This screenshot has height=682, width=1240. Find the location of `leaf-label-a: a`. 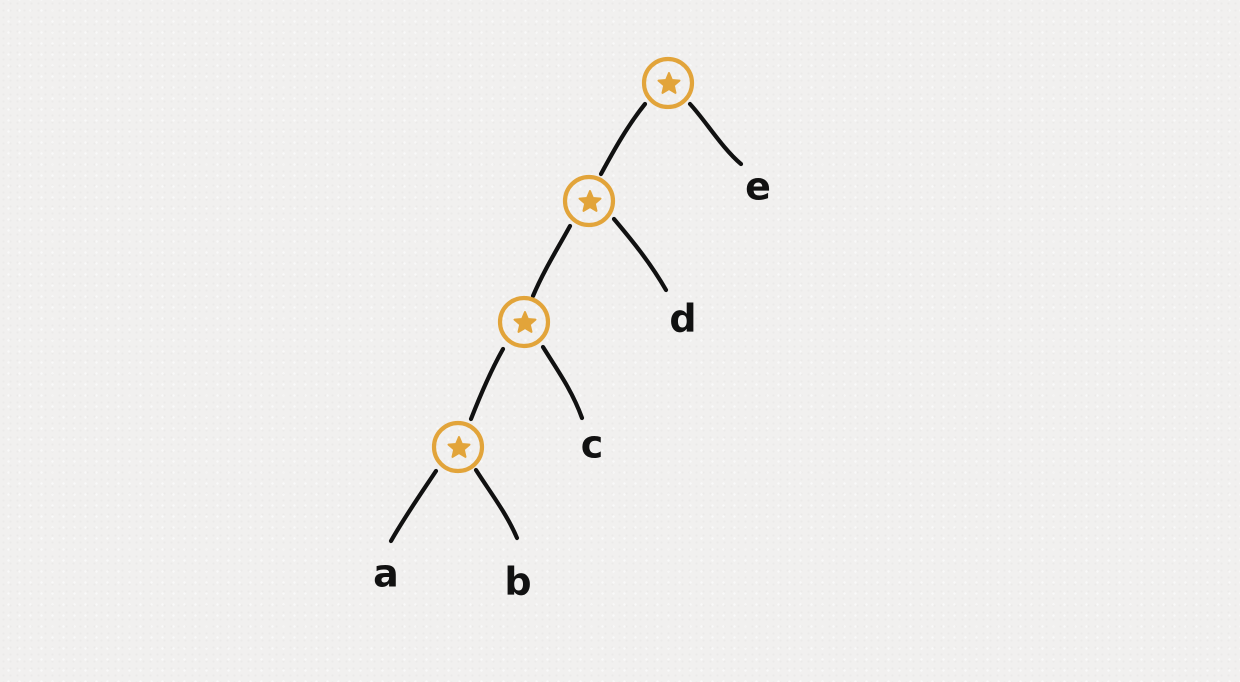

leaf-label-a: a is located at coordinates (386, 574).